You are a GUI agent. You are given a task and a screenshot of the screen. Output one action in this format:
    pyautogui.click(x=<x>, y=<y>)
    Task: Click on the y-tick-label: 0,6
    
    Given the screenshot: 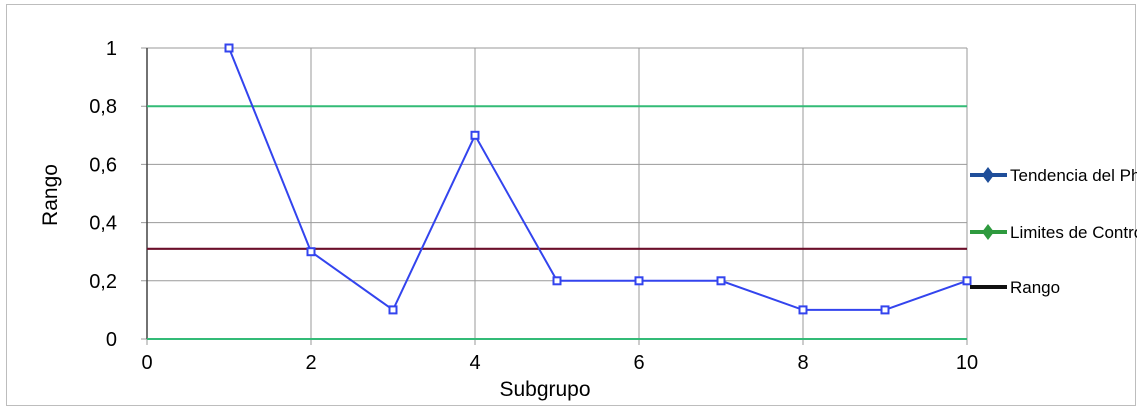 What is the action you would take?
    pyautogui.click(x=103, y=165)
    